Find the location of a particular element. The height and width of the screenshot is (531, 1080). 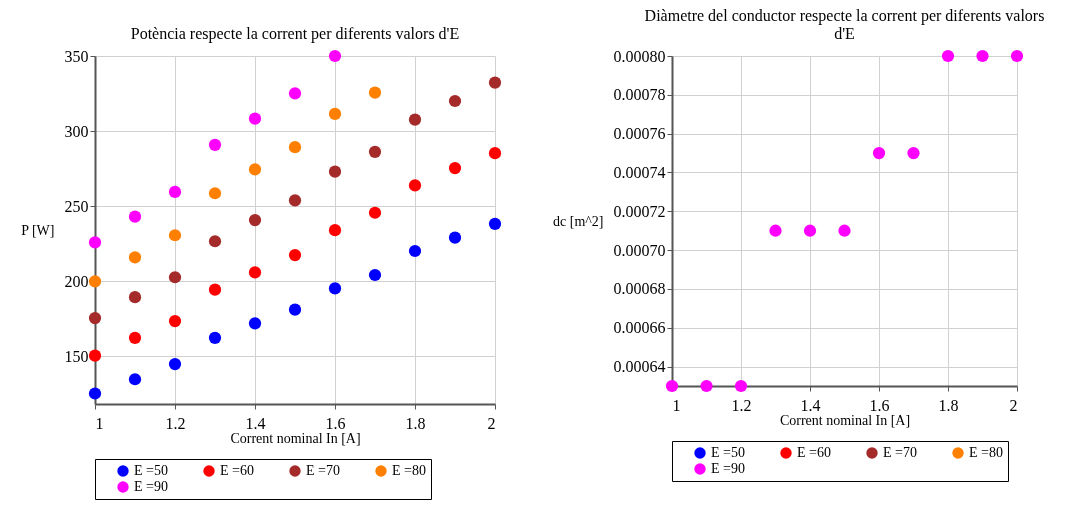

y-tick-label: 0.00068 is located at coordinates (639, 289).